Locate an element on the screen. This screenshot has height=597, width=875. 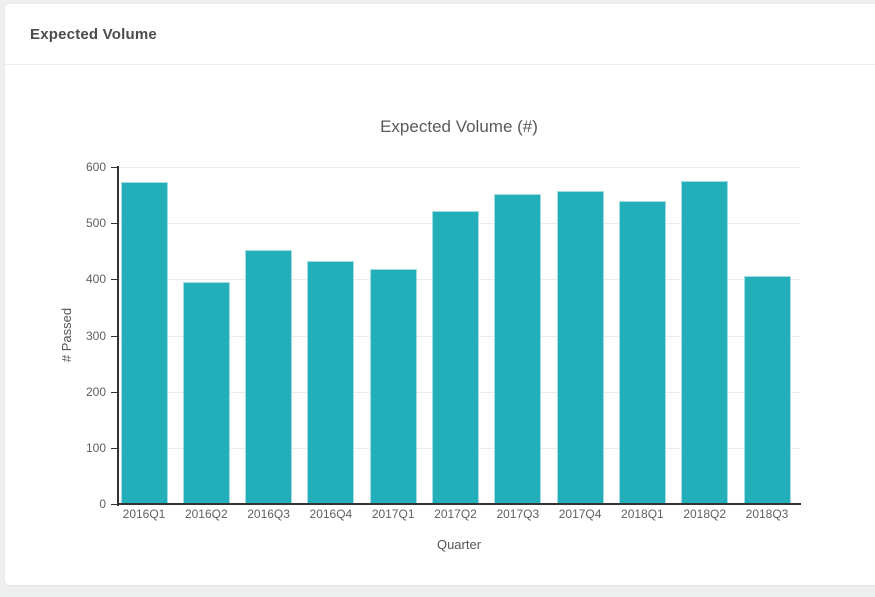
chart-title: Expected Volume (#) is located at coordinates (459, 126).